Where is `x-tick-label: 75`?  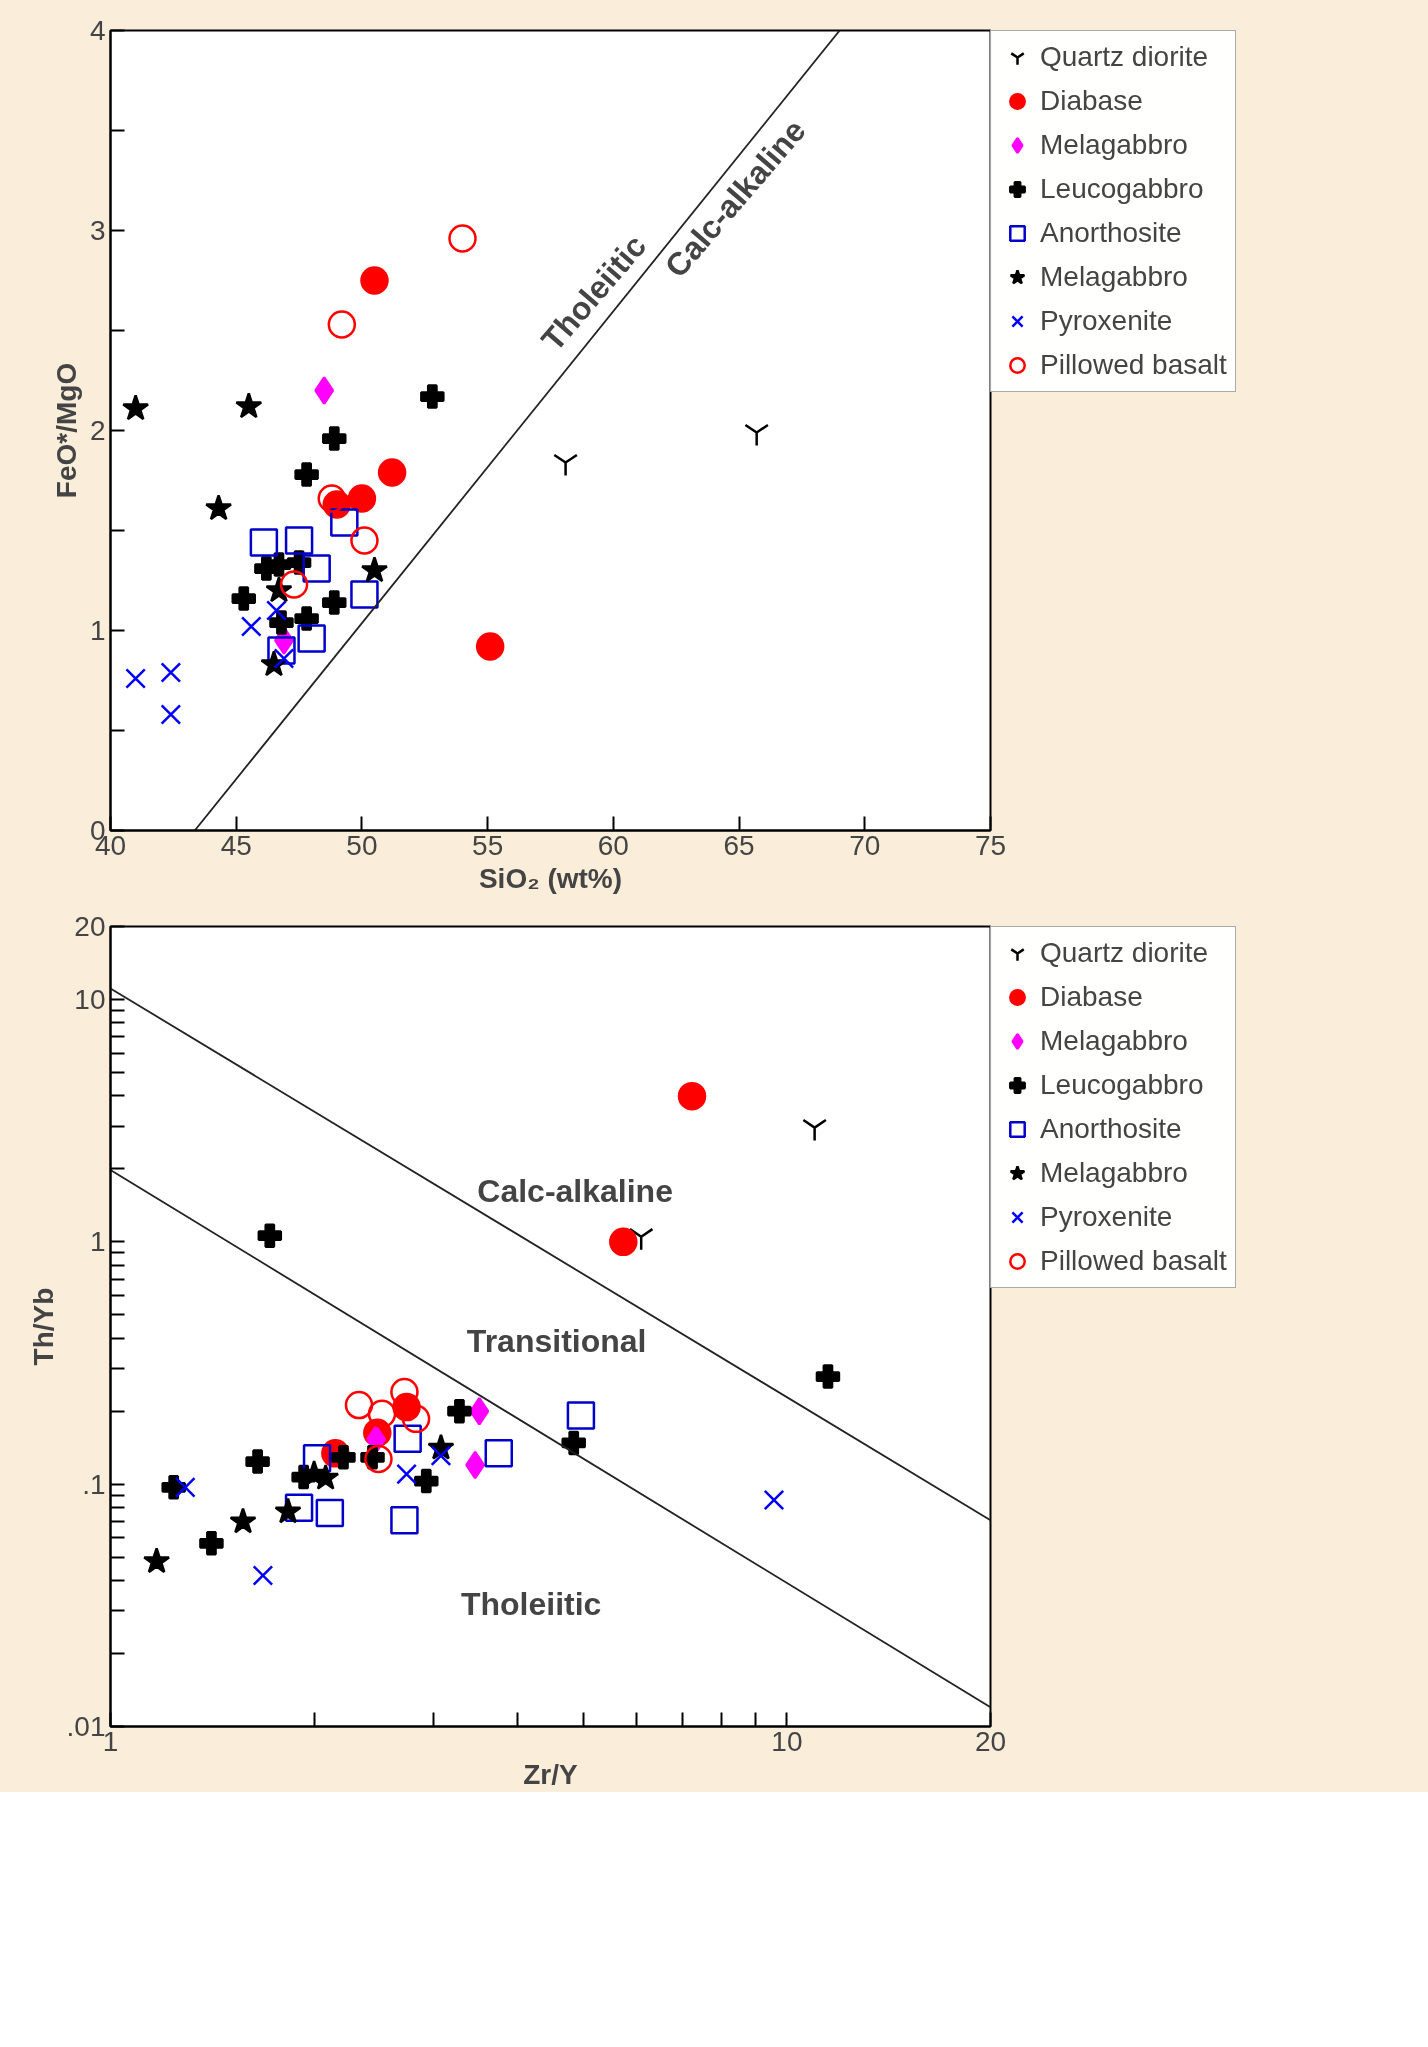 x-tick-label: 75 is located at coordinates (990, 845).